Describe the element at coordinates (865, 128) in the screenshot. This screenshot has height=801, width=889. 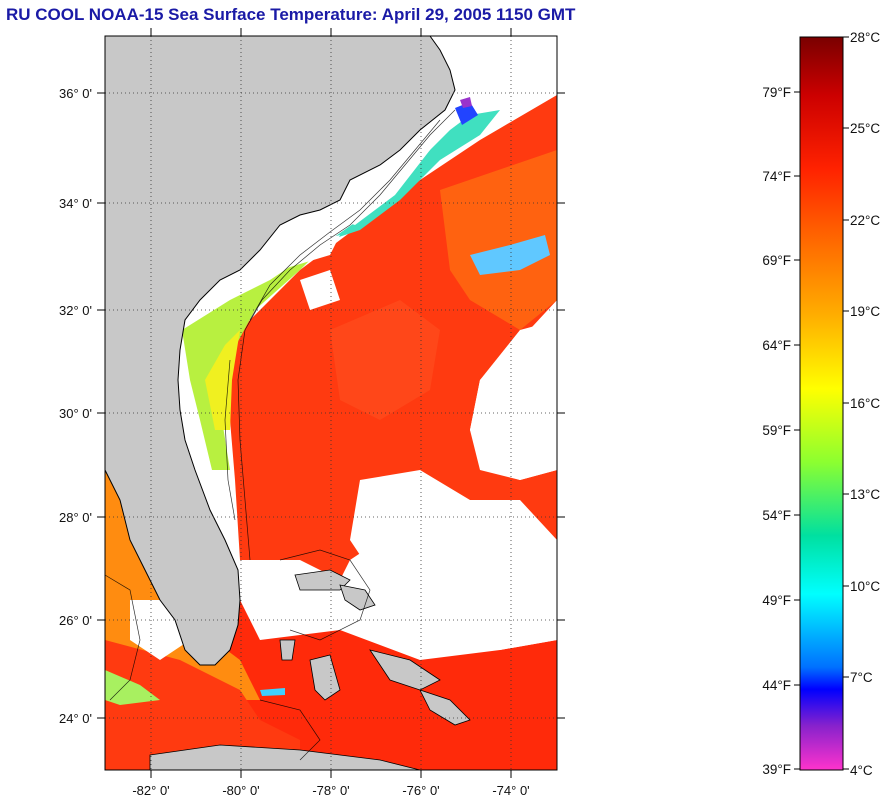
I see `colorbar-c-25: 25°C` at that location.